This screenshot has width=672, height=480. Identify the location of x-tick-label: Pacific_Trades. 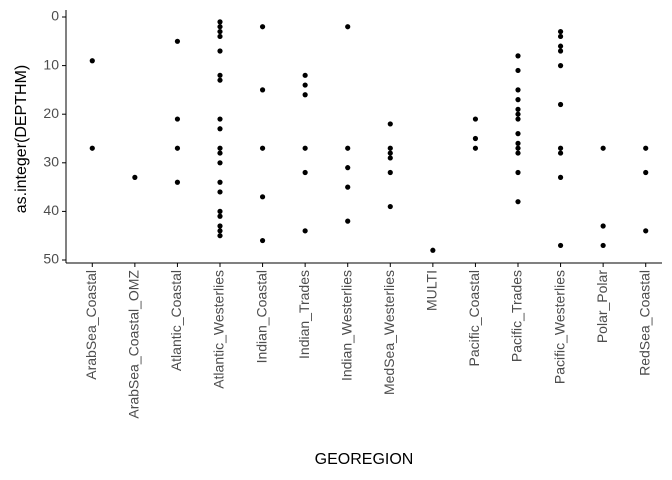
(517, 316).